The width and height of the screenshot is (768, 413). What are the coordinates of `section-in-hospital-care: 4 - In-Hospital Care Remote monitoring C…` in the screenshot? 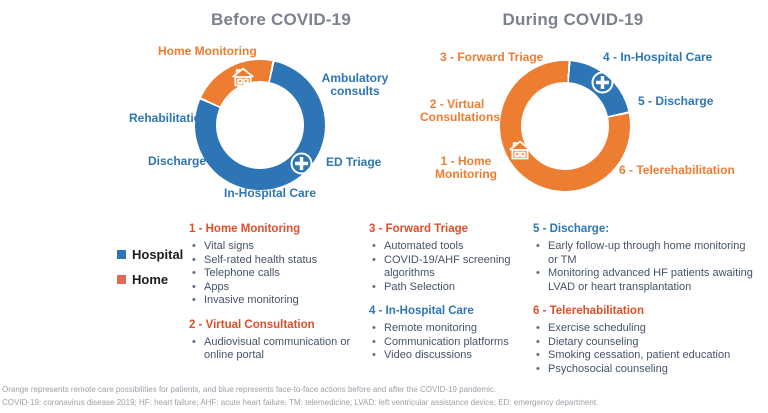 It's located at (445, 333).